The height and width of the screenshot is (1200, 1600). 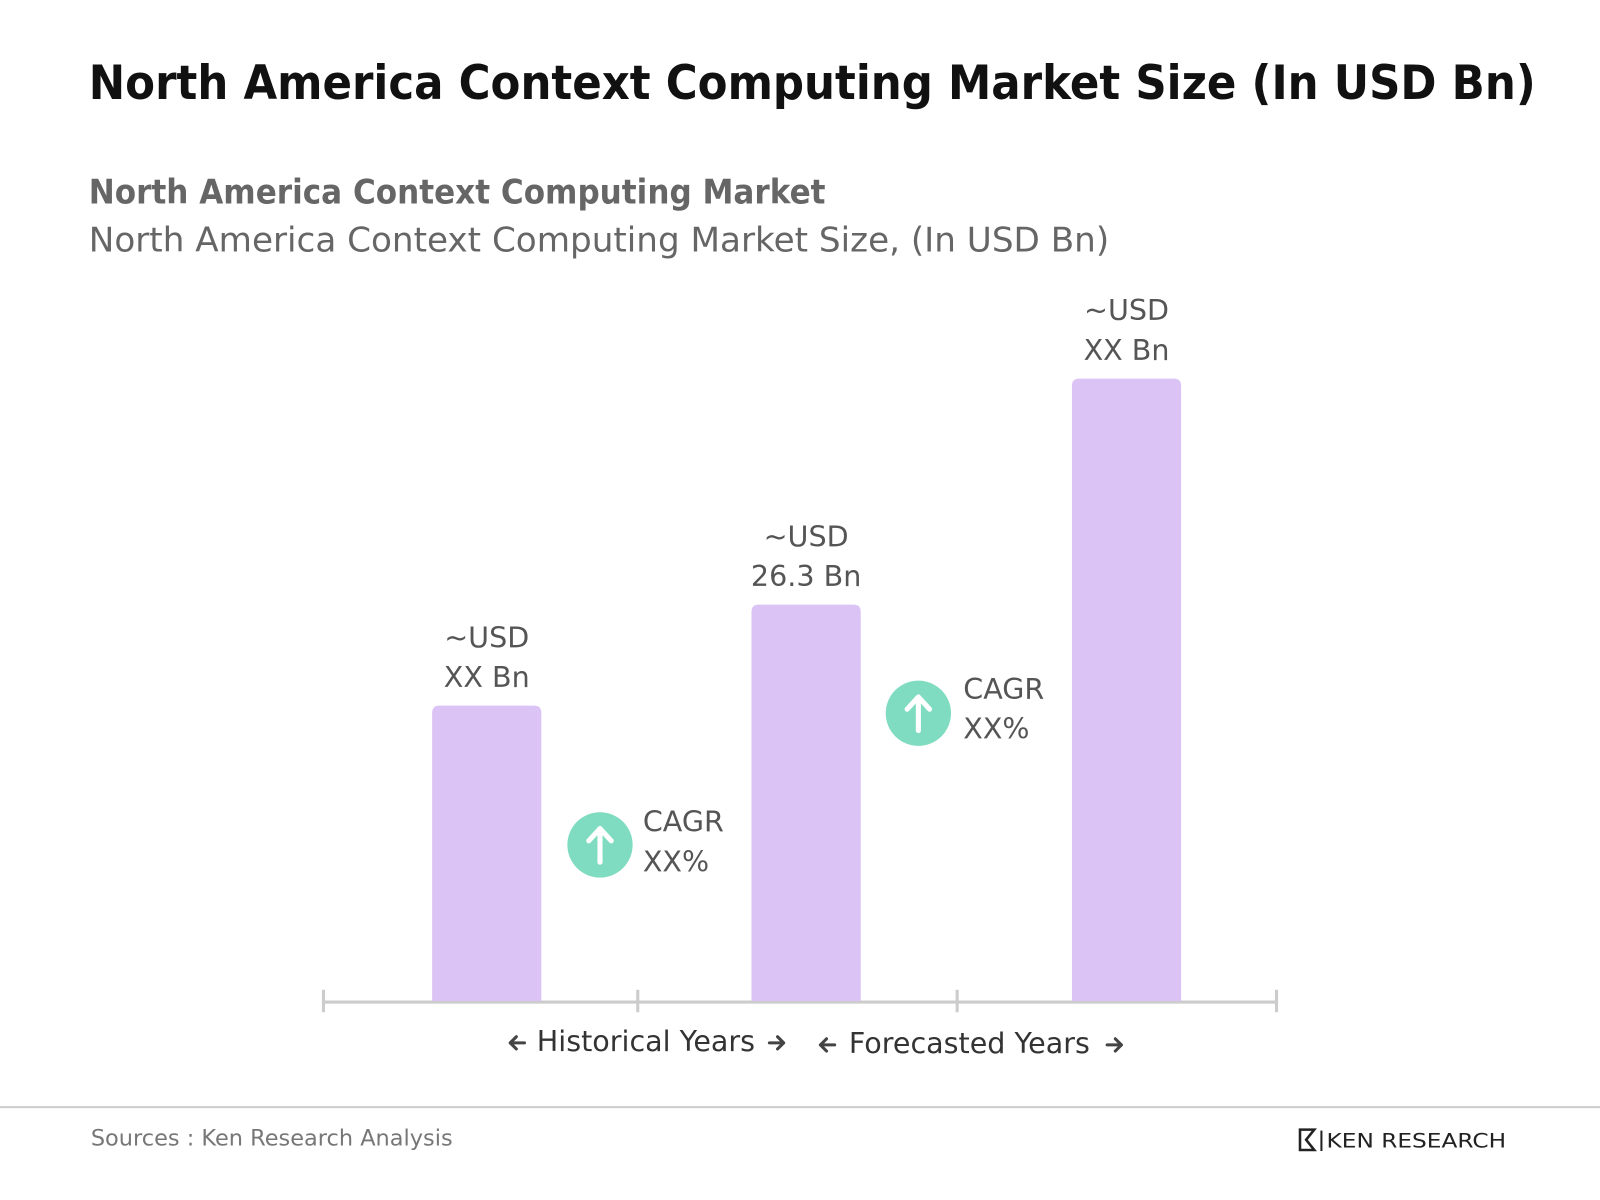 I want to click on value-label: 26.3 Bn, so click(x=806, y=576).